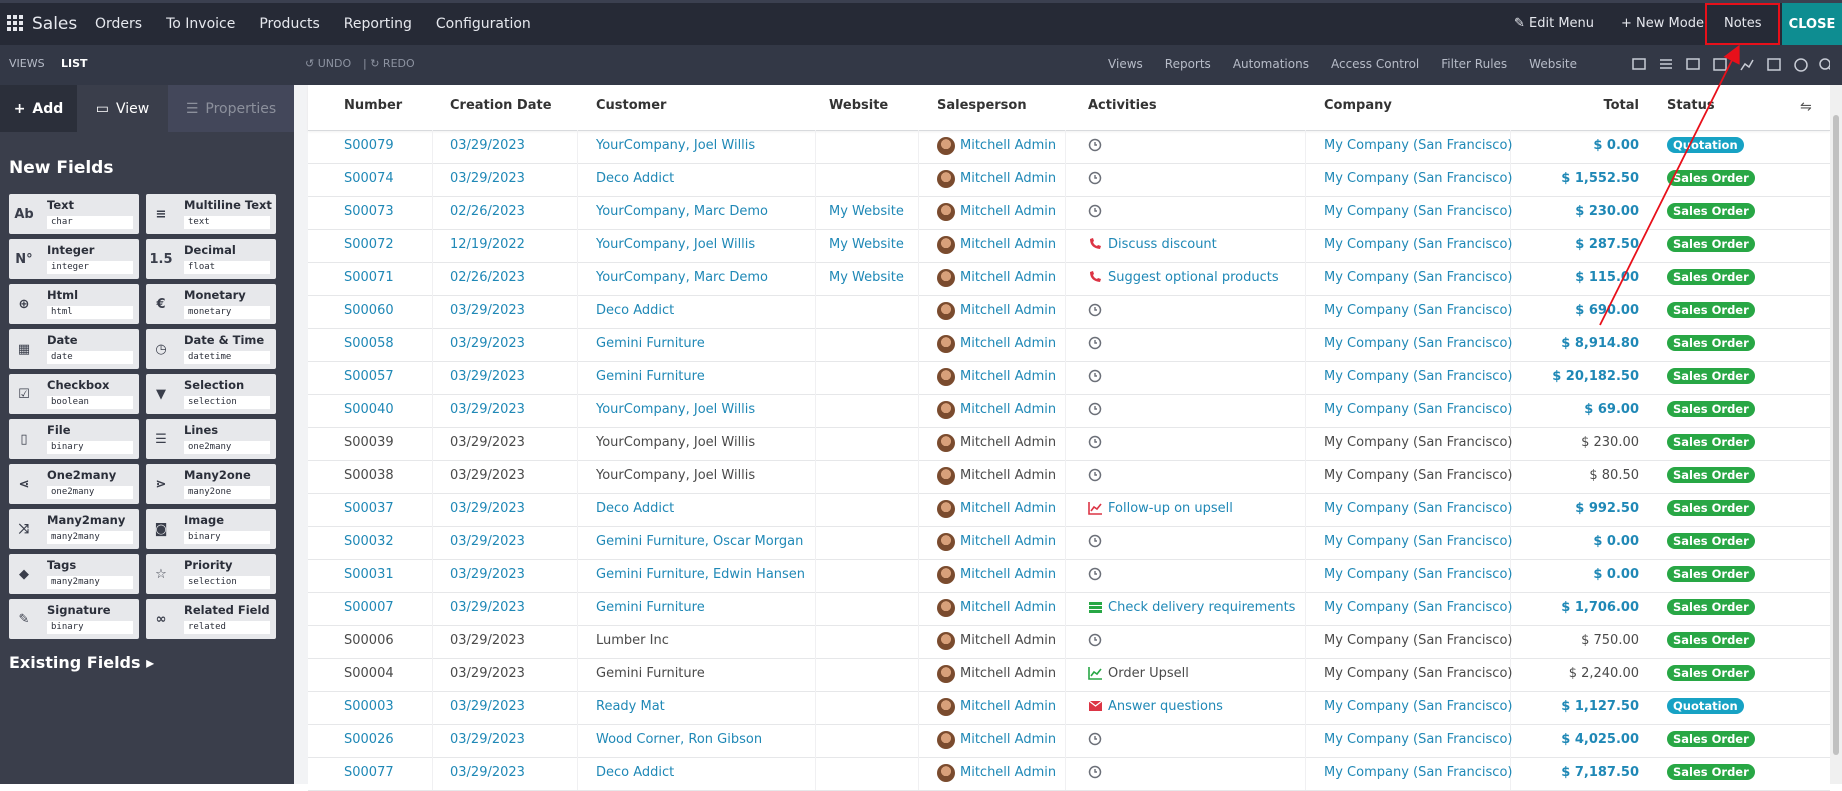 The height and width of the screenshot is (791, 1842). I want to click on activity-summary: Answer questions, so click(1165, 706).